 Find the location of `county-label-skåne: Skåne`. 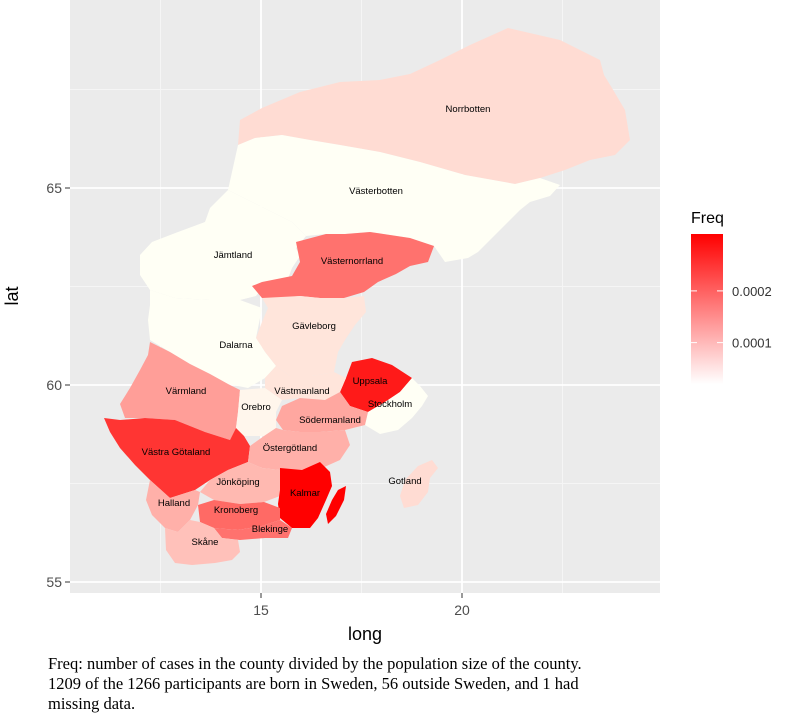

county-label-skåne: Skåne is located at coordinates (205, 542).